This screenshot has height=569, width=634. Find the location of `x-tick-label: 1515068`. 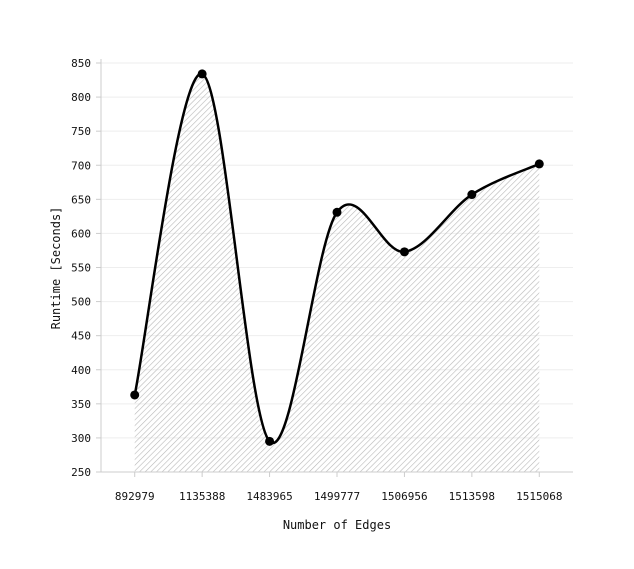

x-tick-label: 1515068 is located at coordinates (539, 496).